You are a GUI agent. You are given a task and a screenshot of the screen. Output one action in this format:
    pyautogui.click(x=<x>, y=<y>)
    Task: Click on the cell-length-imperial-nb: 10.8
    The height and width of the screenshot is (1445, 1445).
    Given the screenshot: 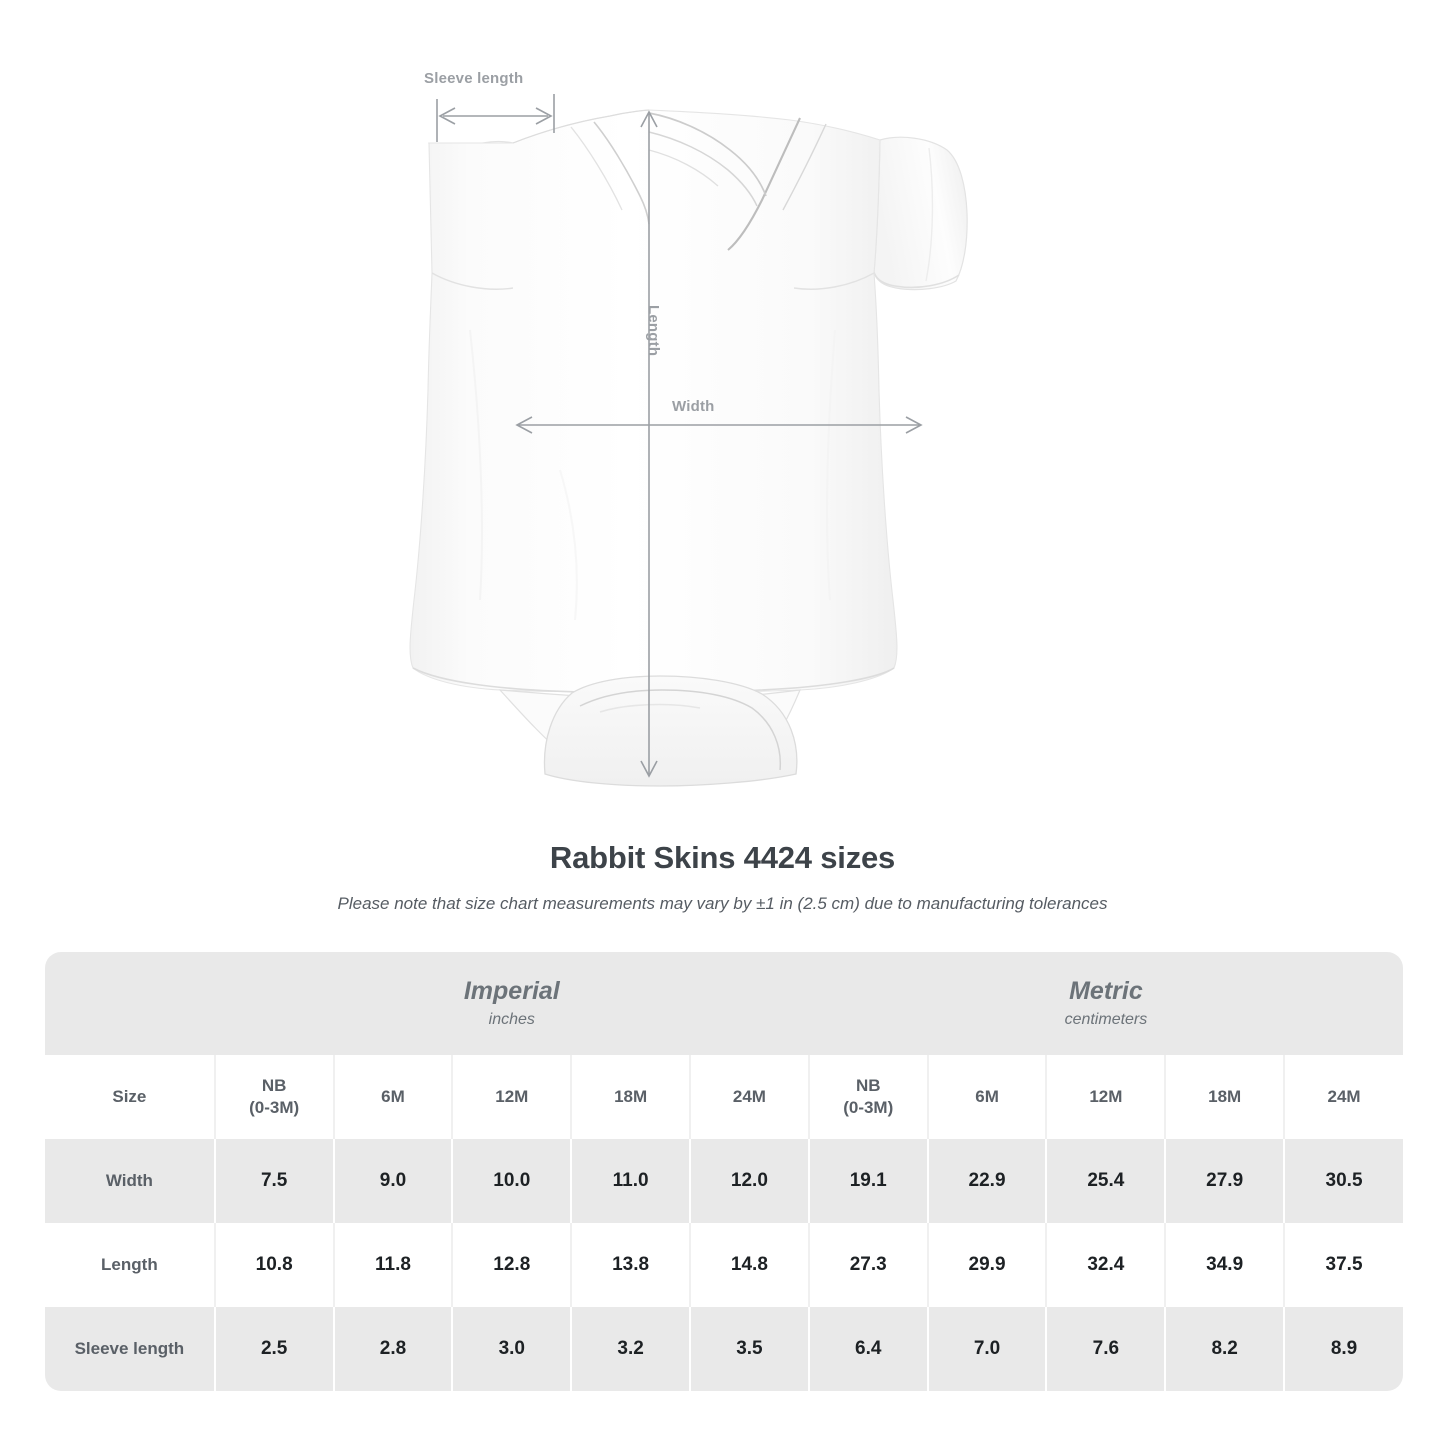 What is the action you would take?
    pyautogui.click(x=273, y=1265)
    